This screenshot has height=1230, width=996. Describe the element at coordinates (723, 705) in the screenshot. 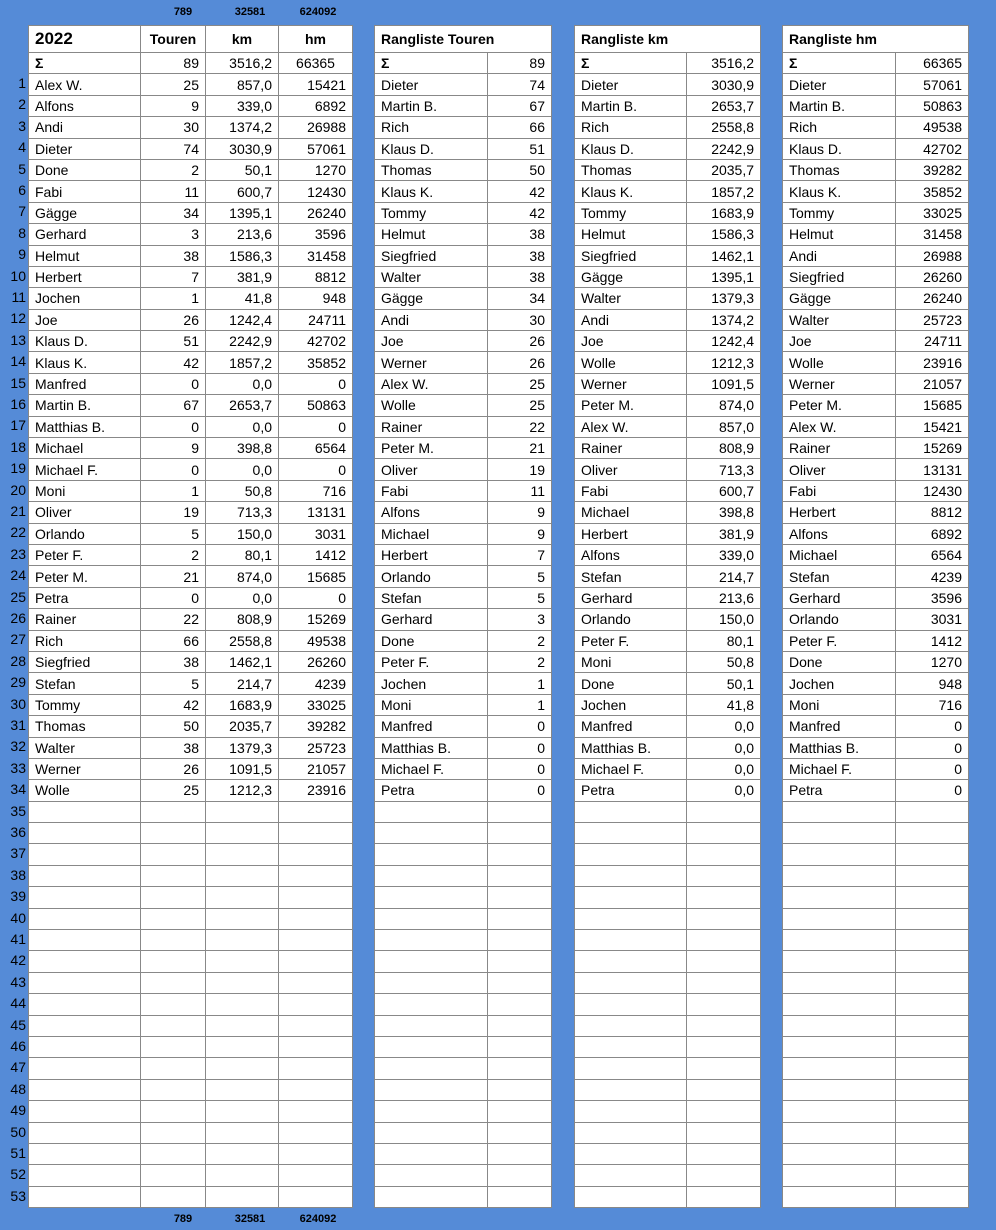

I see `value-cell: 41,8` at that location.